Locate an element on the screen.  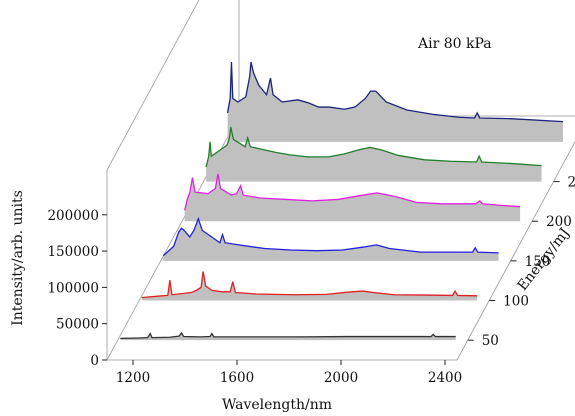
y-axis-title: Intensity/arb. units is located at coordinates (18, 258).